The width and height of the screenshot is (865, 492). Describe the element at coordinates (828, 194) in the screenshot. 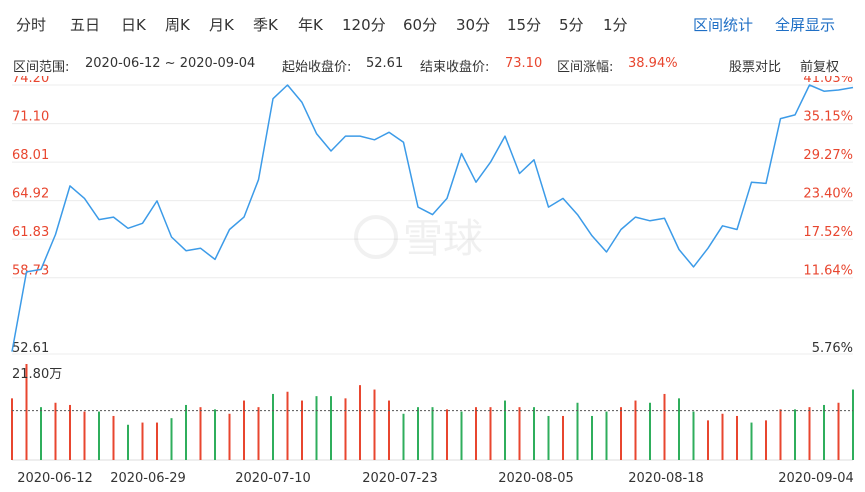

I see `y-right-tick-label: 23.40%` at that location.